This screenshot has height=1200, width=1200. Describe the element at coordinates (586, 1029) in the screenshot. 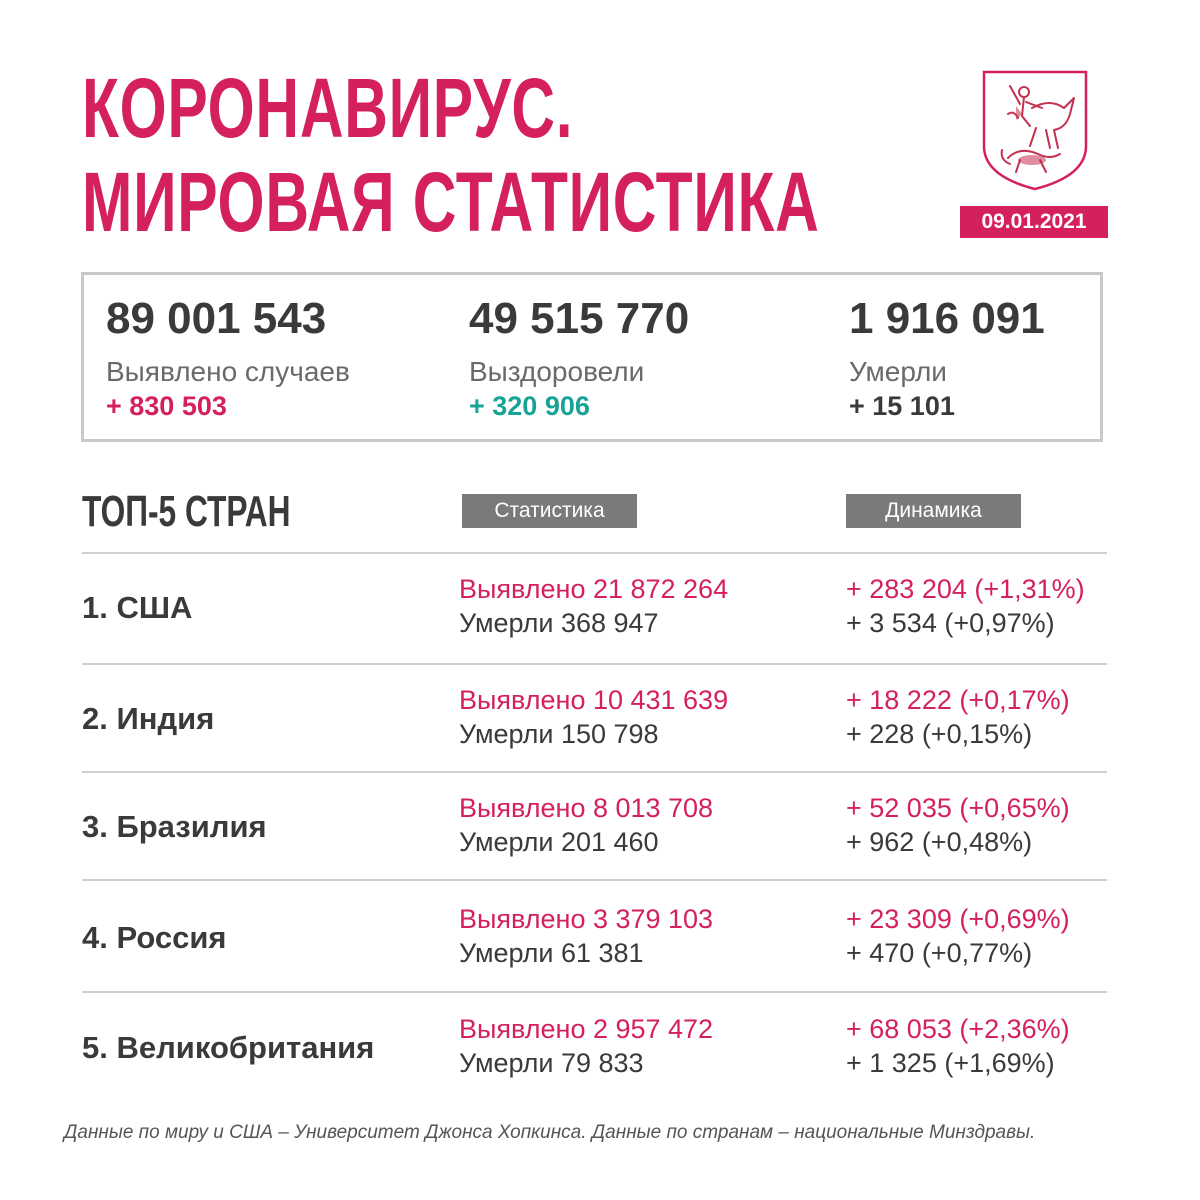

I see `country-cases: Выявлено 2 957 472` at that location.